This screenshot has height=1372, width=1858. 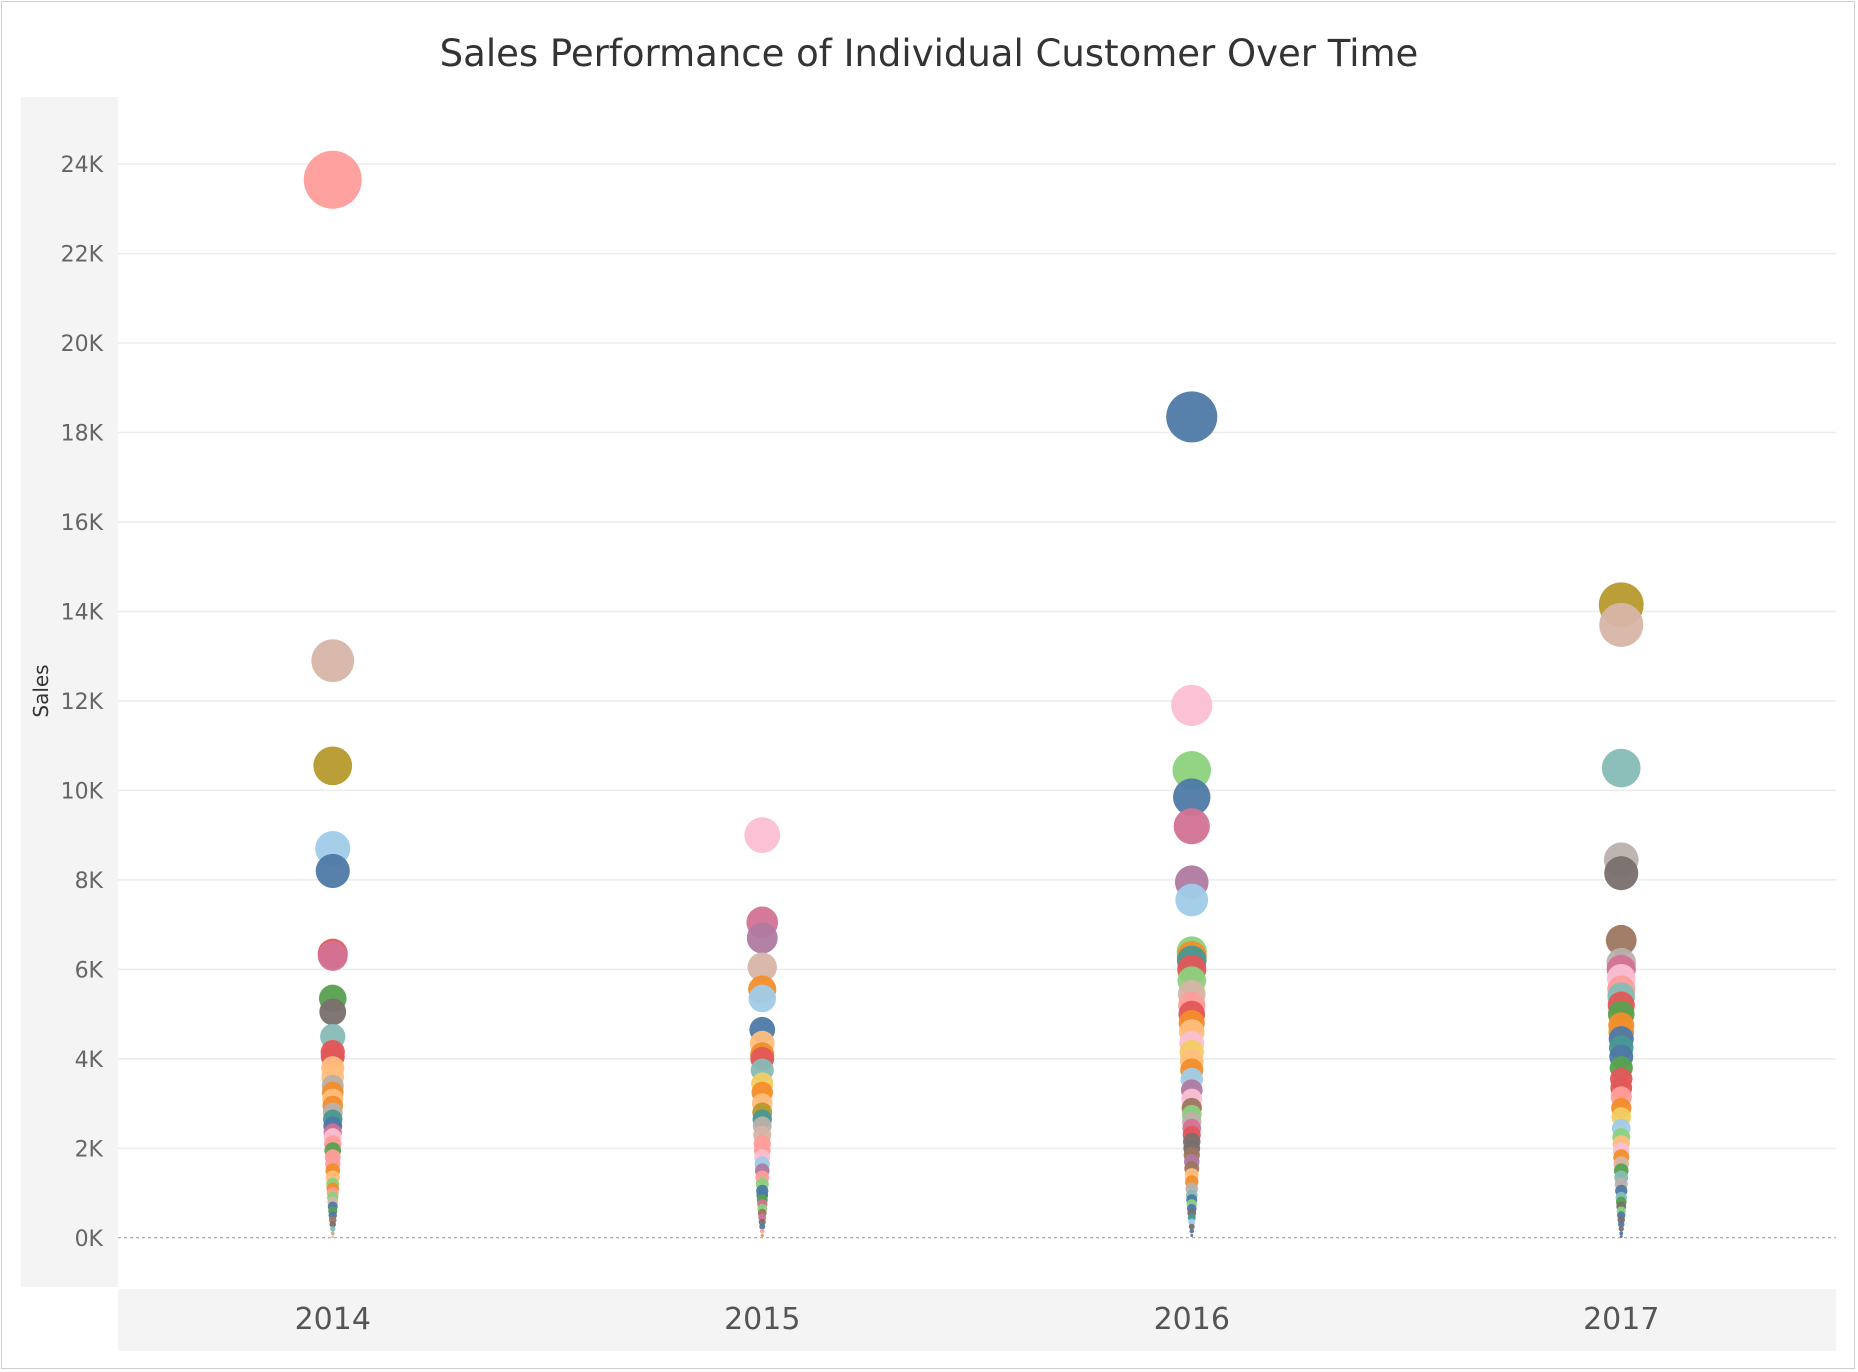 I want to click on y-tick-label: 20K, so click(x=82, y=344).